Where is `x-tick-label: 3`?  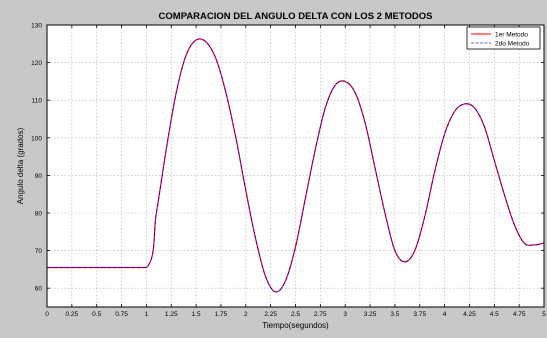 x-tick-label: 3 is located at coordinates (345, 314).